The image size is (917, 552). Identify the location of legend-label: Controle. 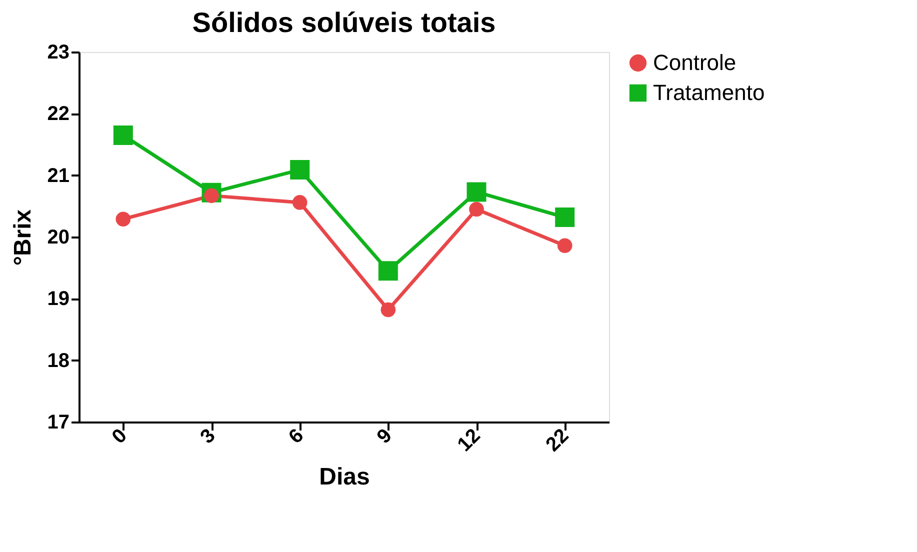
(694, 62).